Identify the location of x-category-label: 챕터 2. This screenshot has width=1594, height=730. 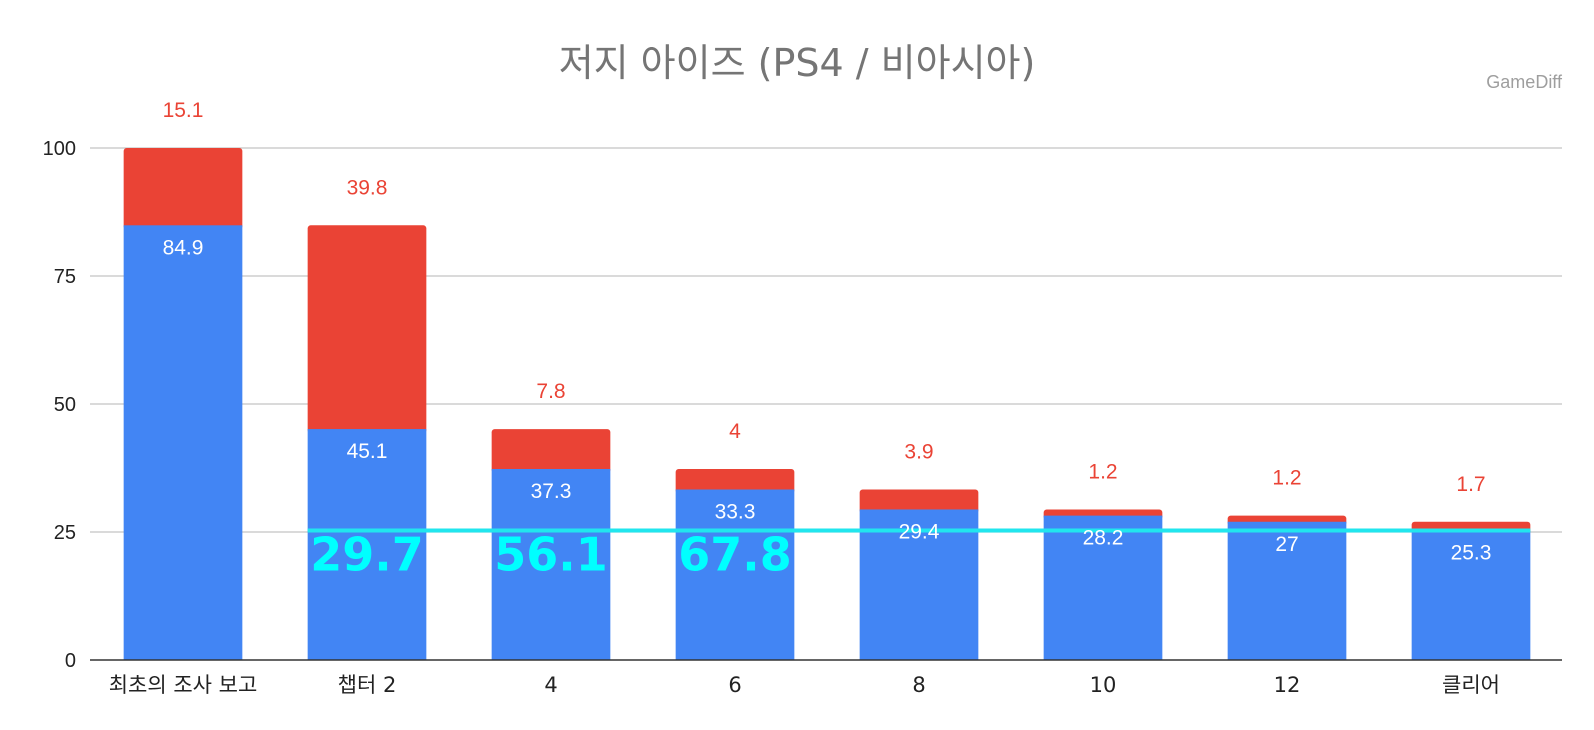
(367, 685).